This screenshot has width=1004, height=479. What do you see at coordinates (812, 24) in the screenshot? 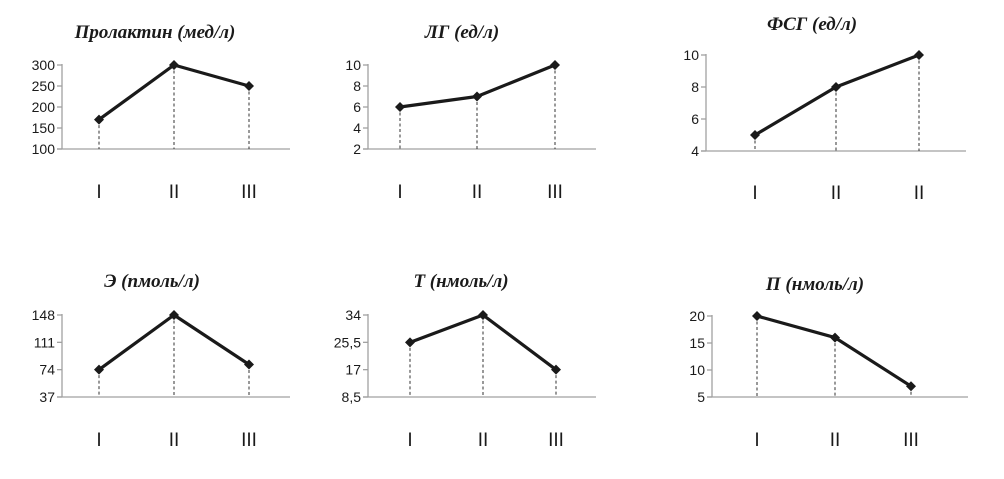
I see `chart-title: ФСГ (ед/л)` at bounding box center [812, 24].